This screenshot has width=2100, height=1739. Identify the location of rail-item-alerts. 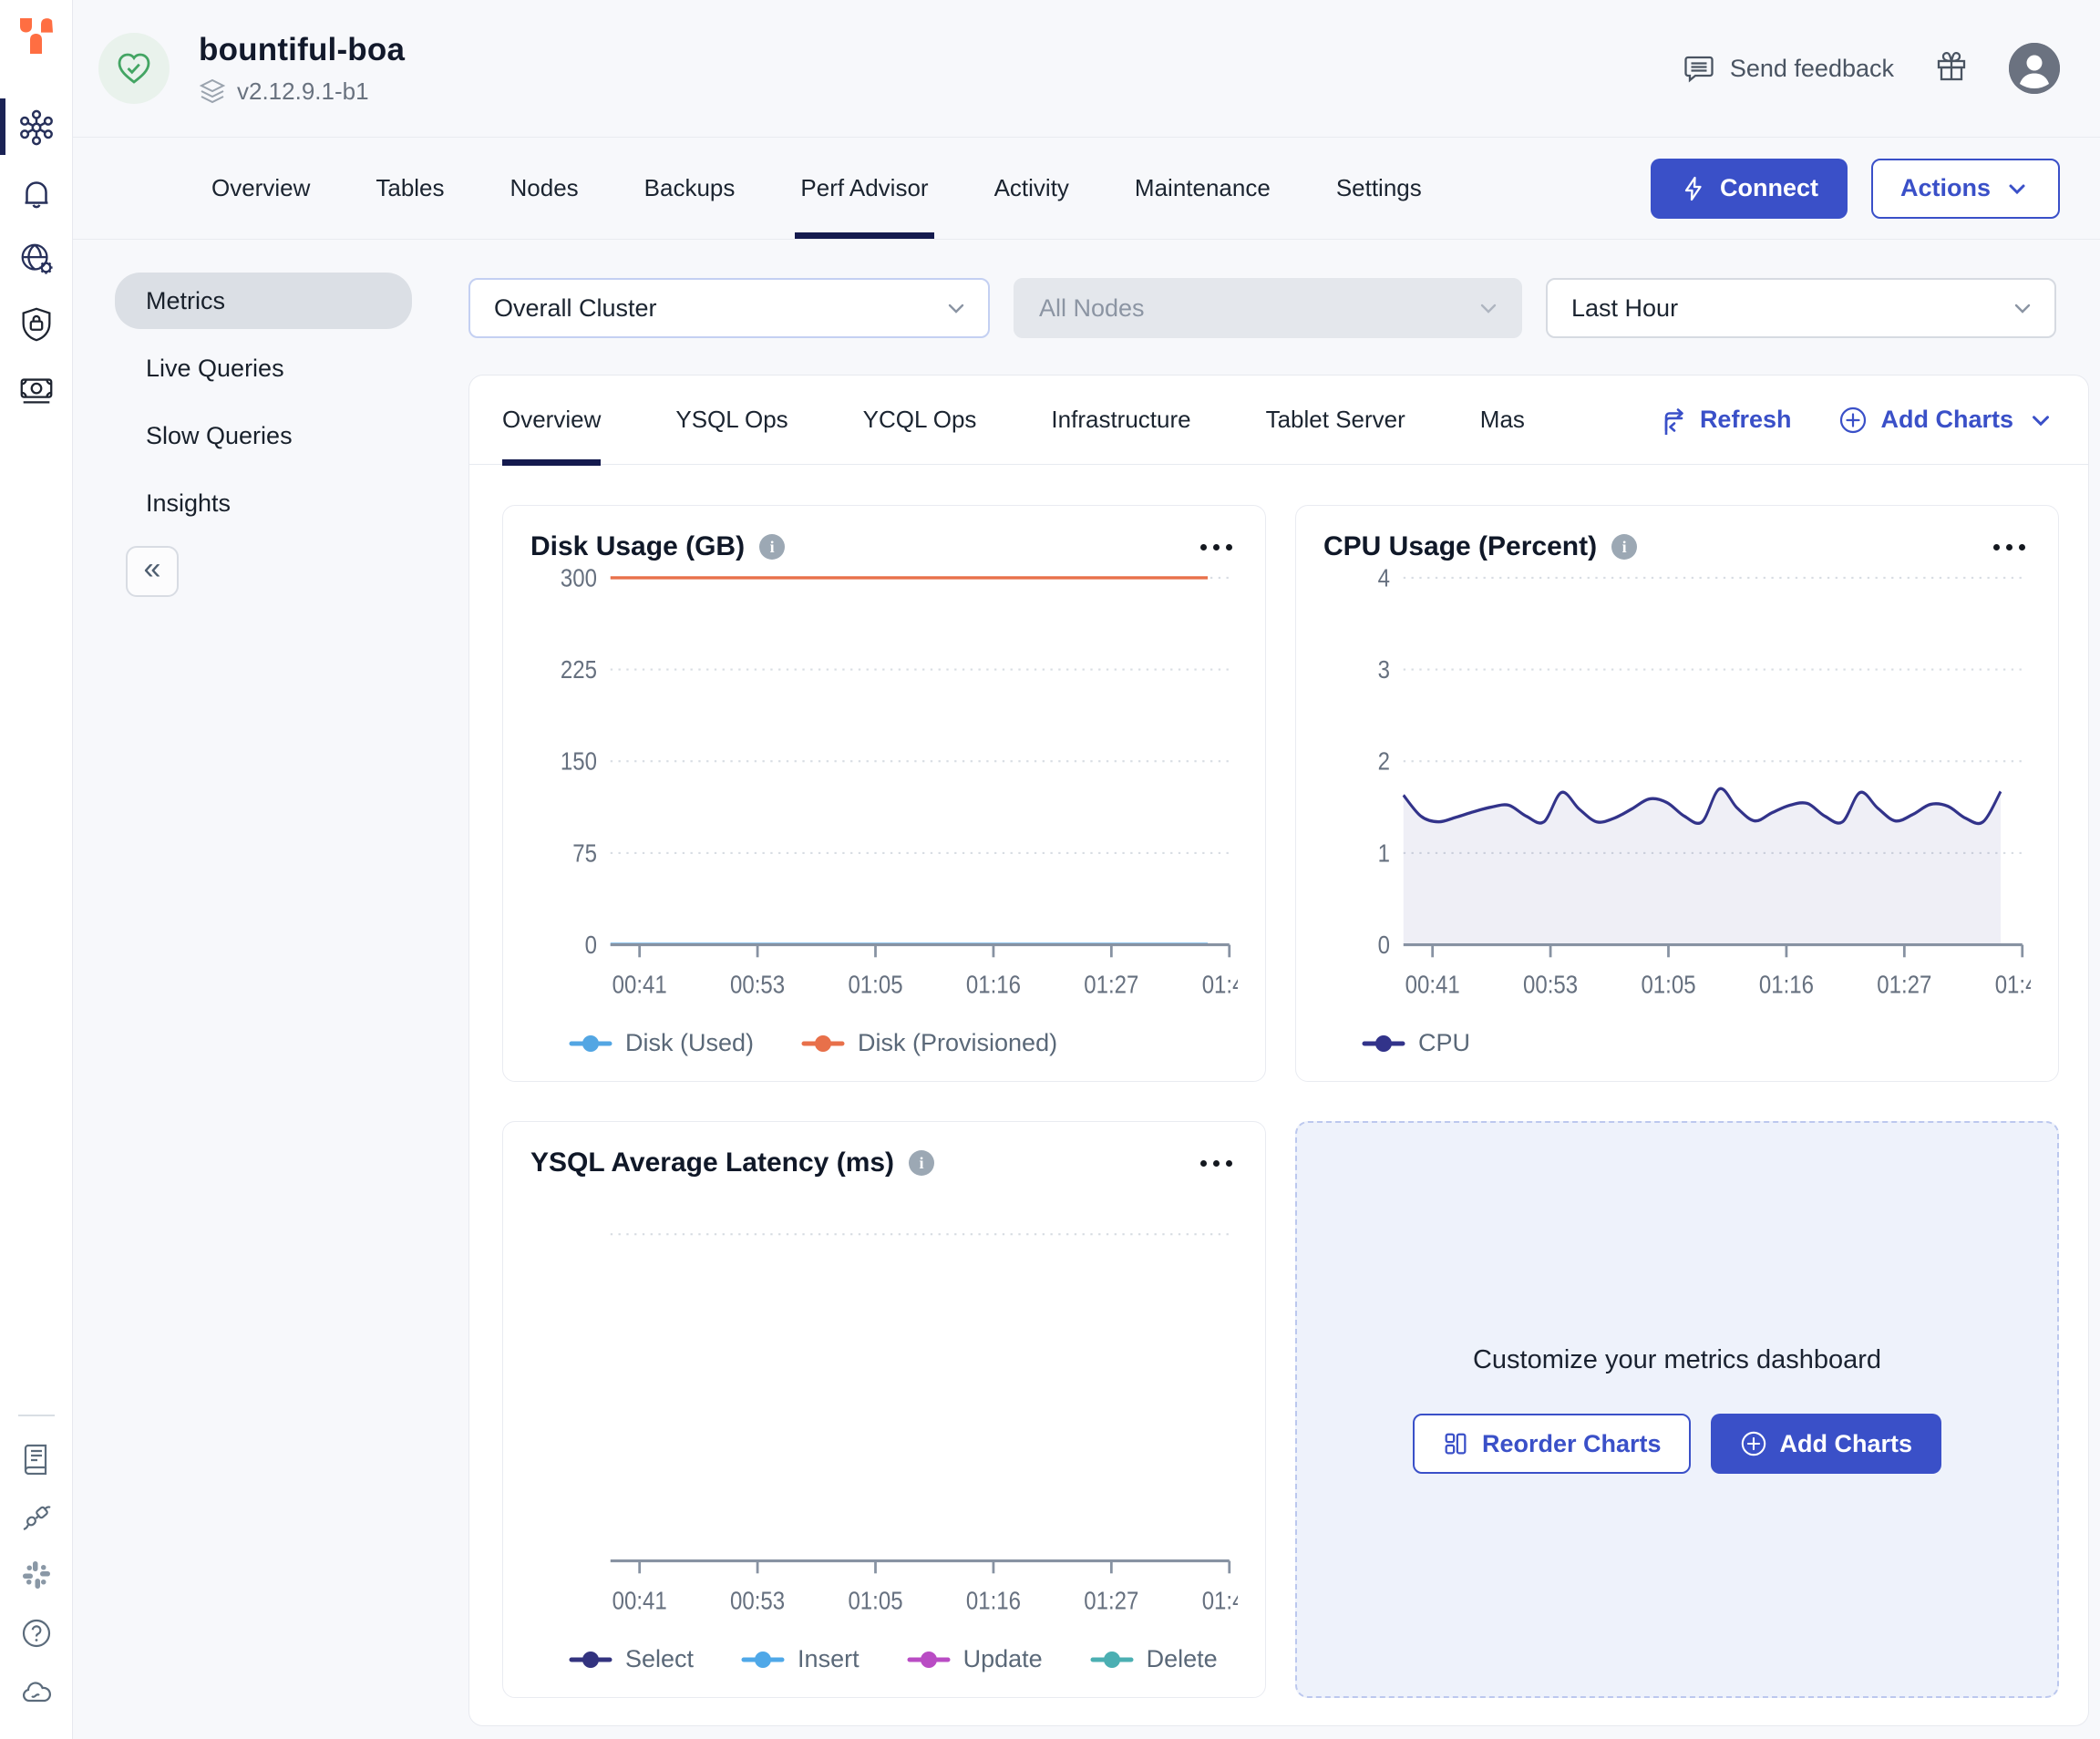
(37, 193).